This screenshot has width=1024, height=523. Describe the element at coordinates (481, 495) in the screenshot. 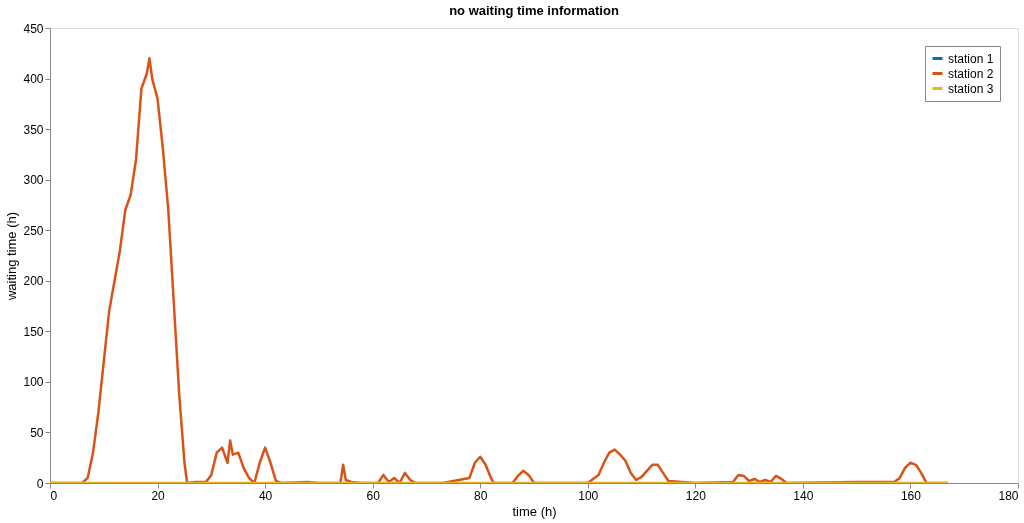

I see `x-tick-label: 80` at that location.